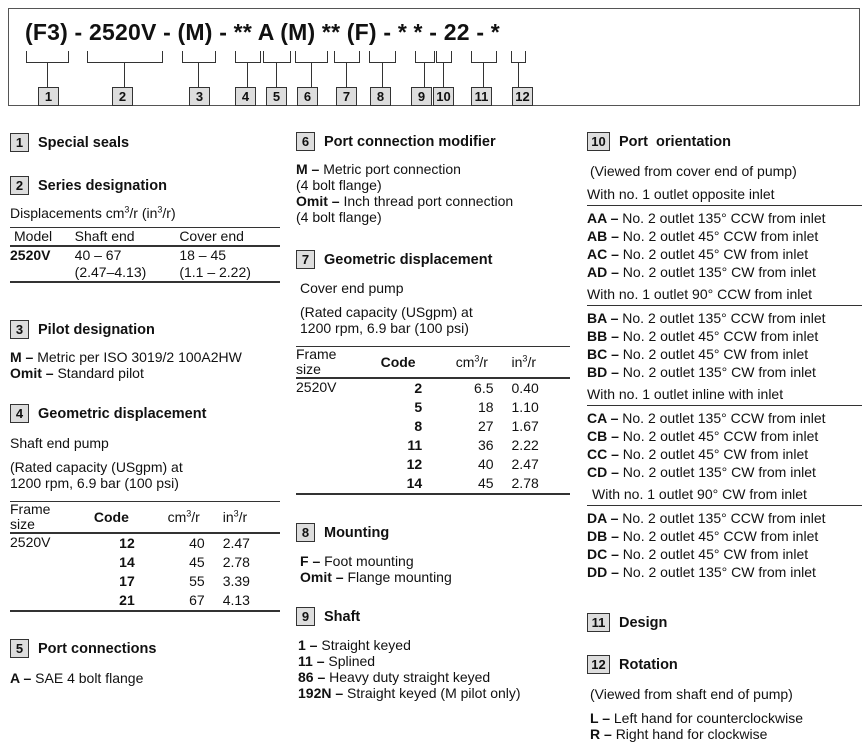 The height and width of the screenshot is (746, 868). I want to click on option-code: 1 –, so click(308, 645).